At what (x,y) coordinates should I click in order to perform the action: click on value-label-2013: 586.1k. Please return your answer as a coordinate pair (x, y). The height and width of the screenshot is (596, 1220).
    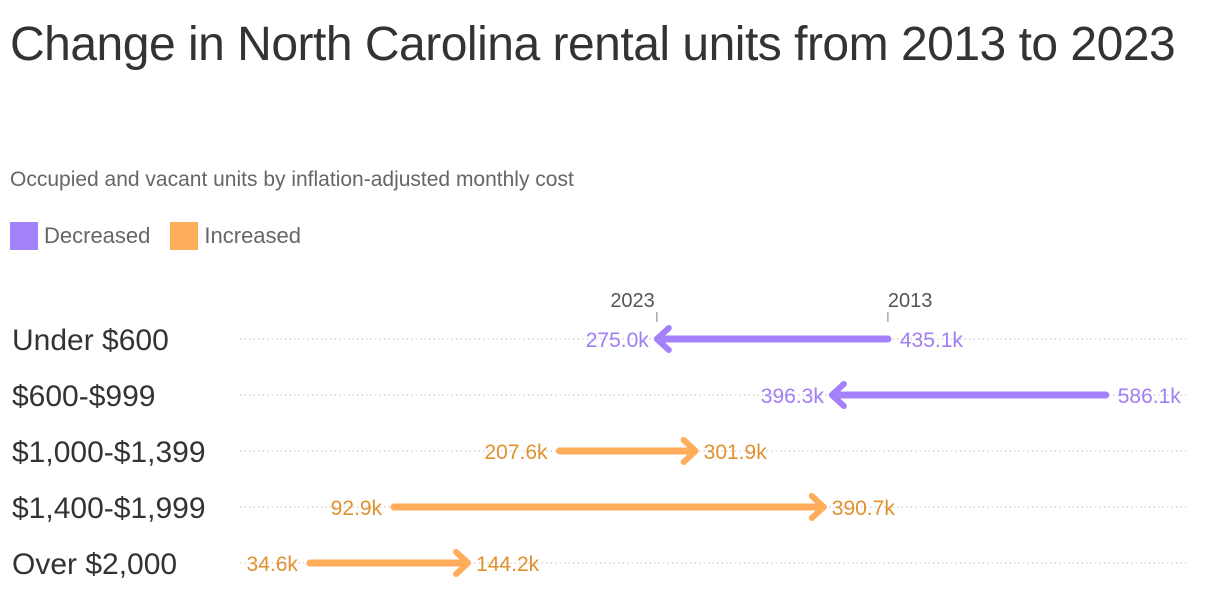
    Looking at the image, I should click on (1150, 396).